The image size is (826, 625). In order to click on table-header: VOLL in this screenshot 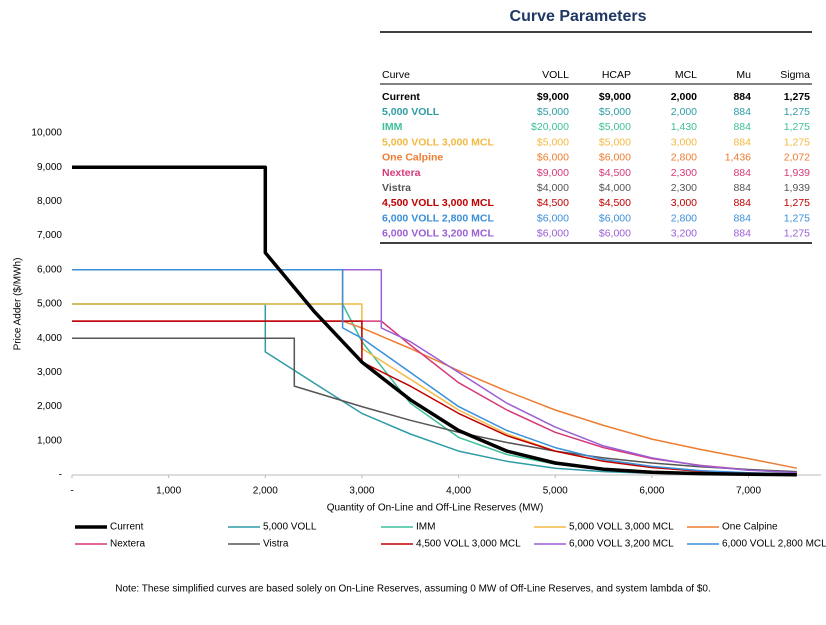, I will do `click(555, 75)`.